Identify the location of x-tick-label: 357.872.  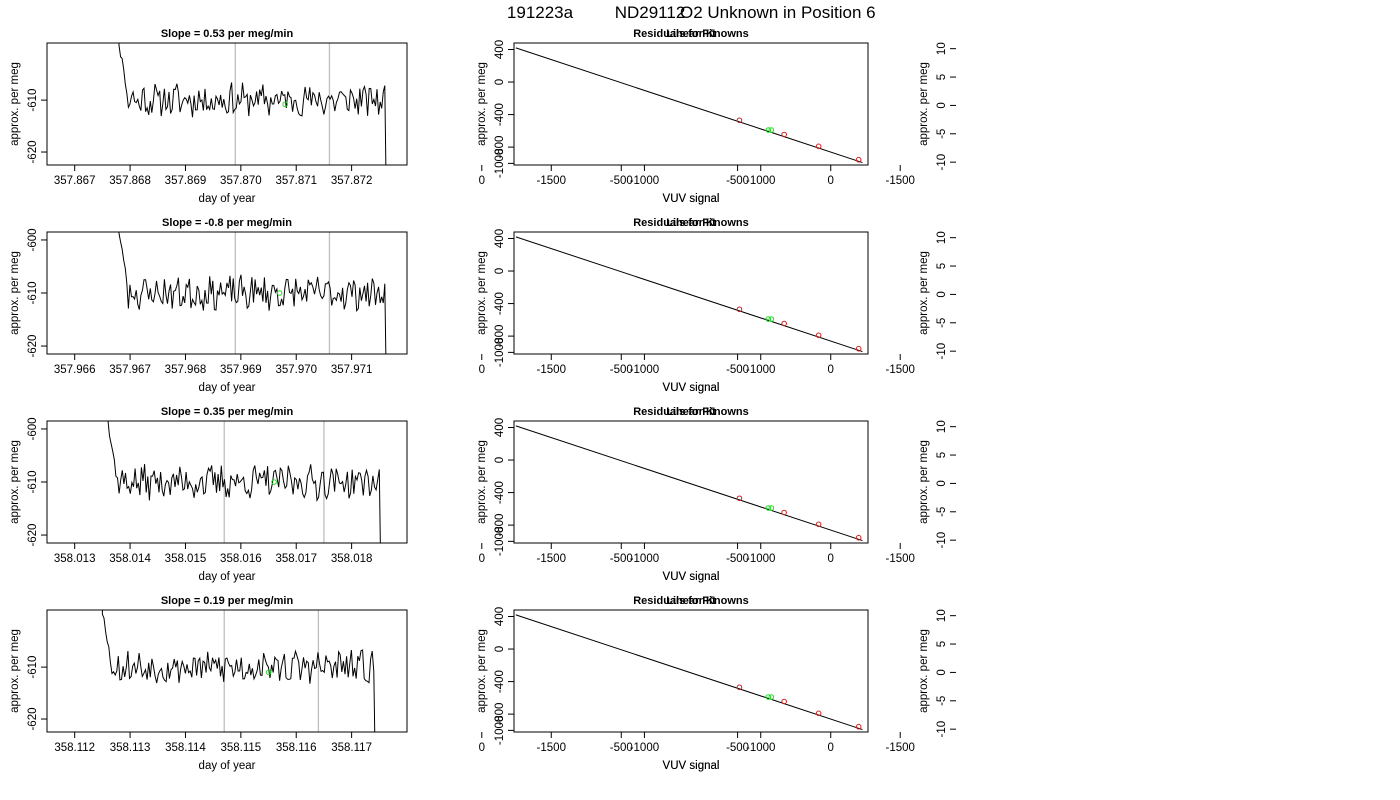
(352, 181).